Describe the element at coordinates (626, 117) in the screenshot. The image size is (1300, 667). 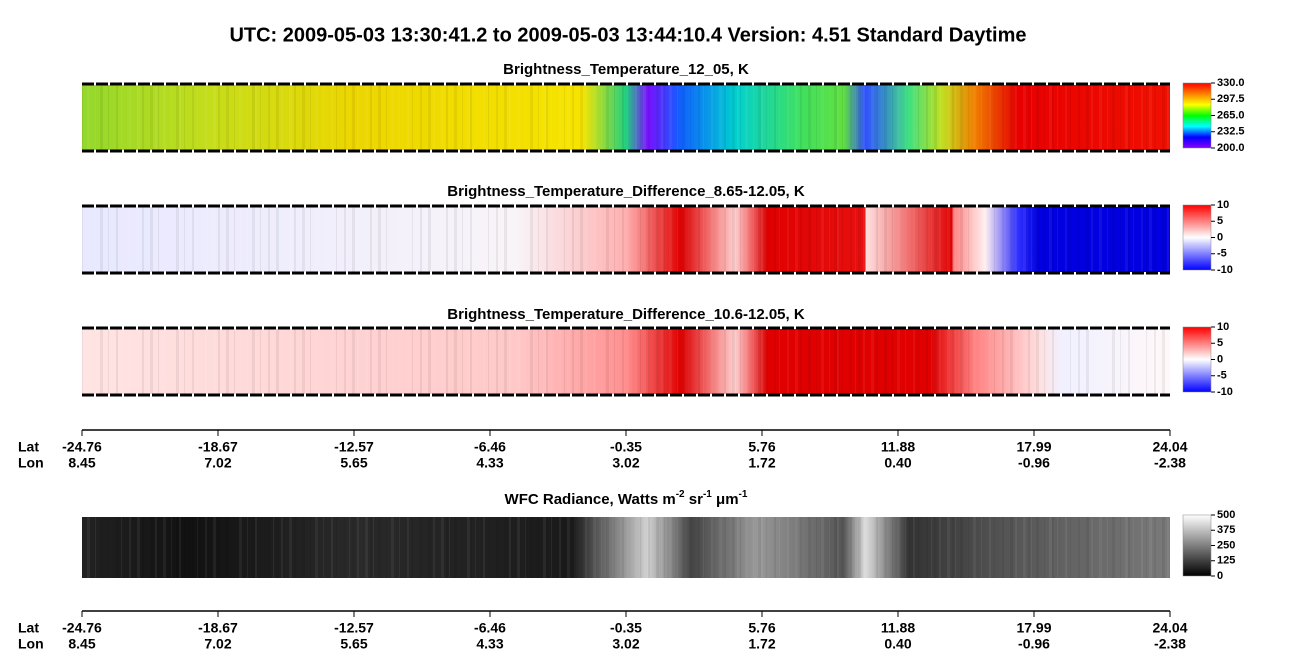
I see `image-strip` at that location.